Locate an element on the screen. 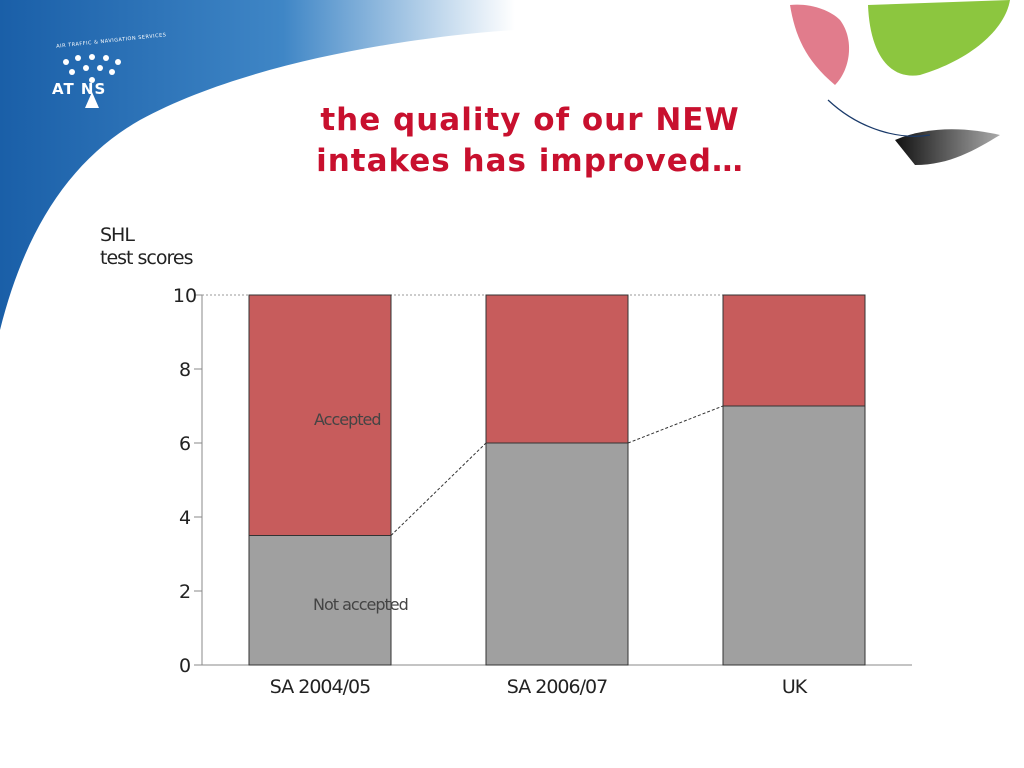 This screenshot has height=768, width=1024. y-axis-label-line-1: SHL is located at coordinates (117, 235).